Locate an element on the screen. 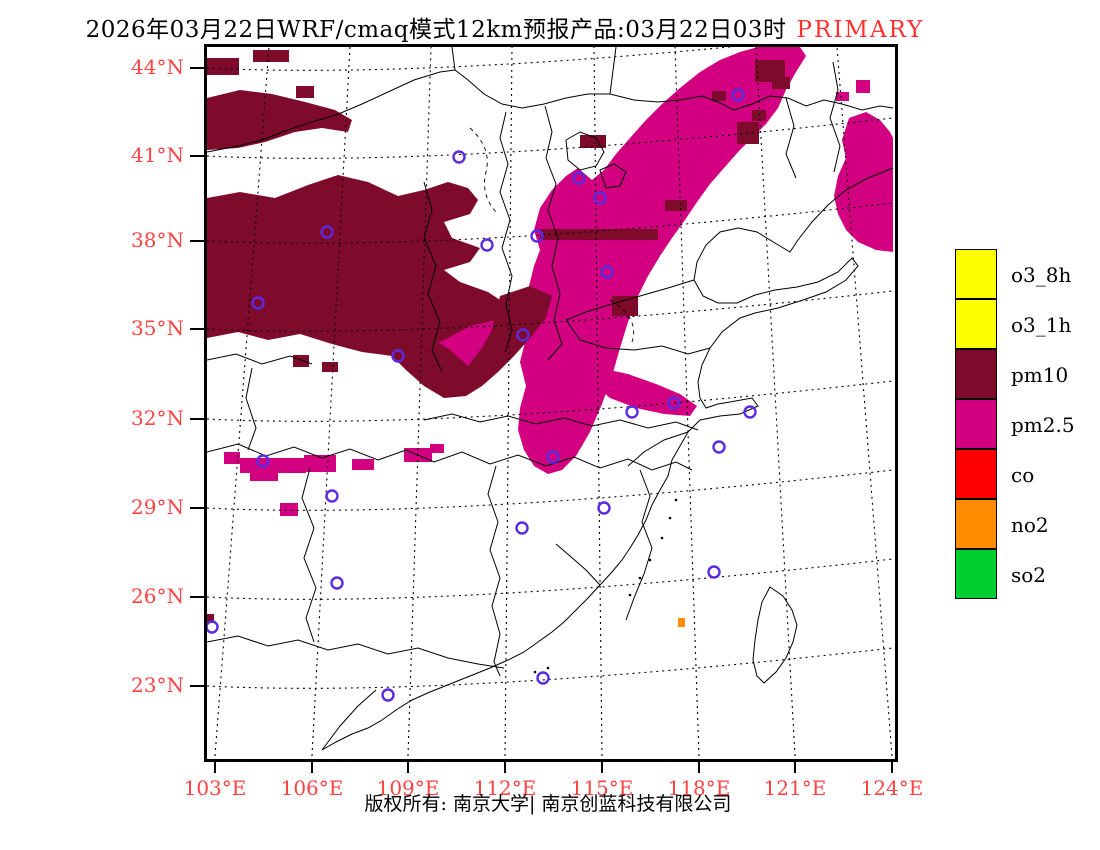 The height and width of the screenshot is (850, 1100). lon-label: 124°E is located at coordinates (892, 788).